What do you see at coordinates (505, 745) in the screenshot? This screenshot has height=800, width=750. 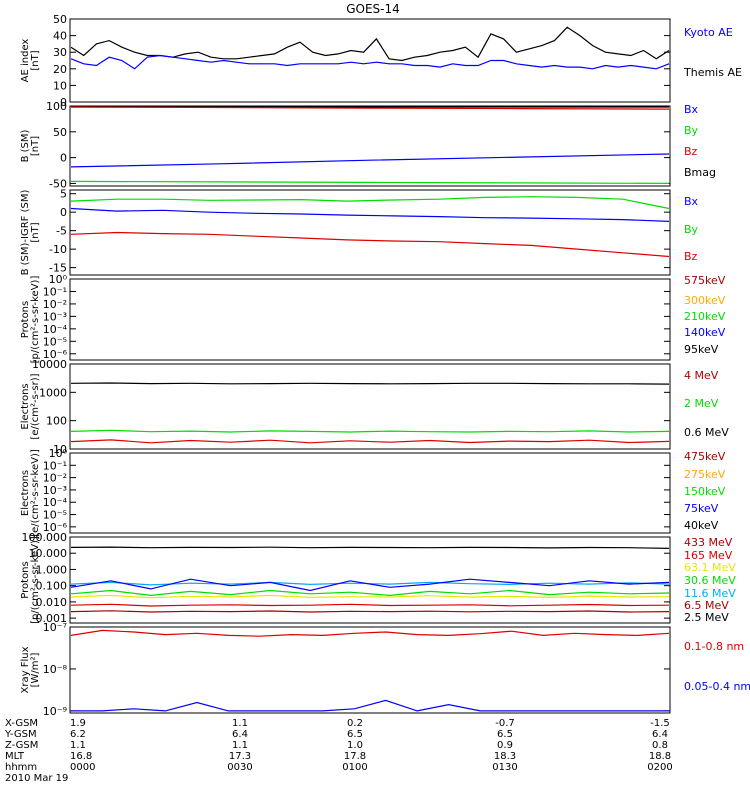 I see `x-axis-value: 0.9` at bounding box center [505, 745].